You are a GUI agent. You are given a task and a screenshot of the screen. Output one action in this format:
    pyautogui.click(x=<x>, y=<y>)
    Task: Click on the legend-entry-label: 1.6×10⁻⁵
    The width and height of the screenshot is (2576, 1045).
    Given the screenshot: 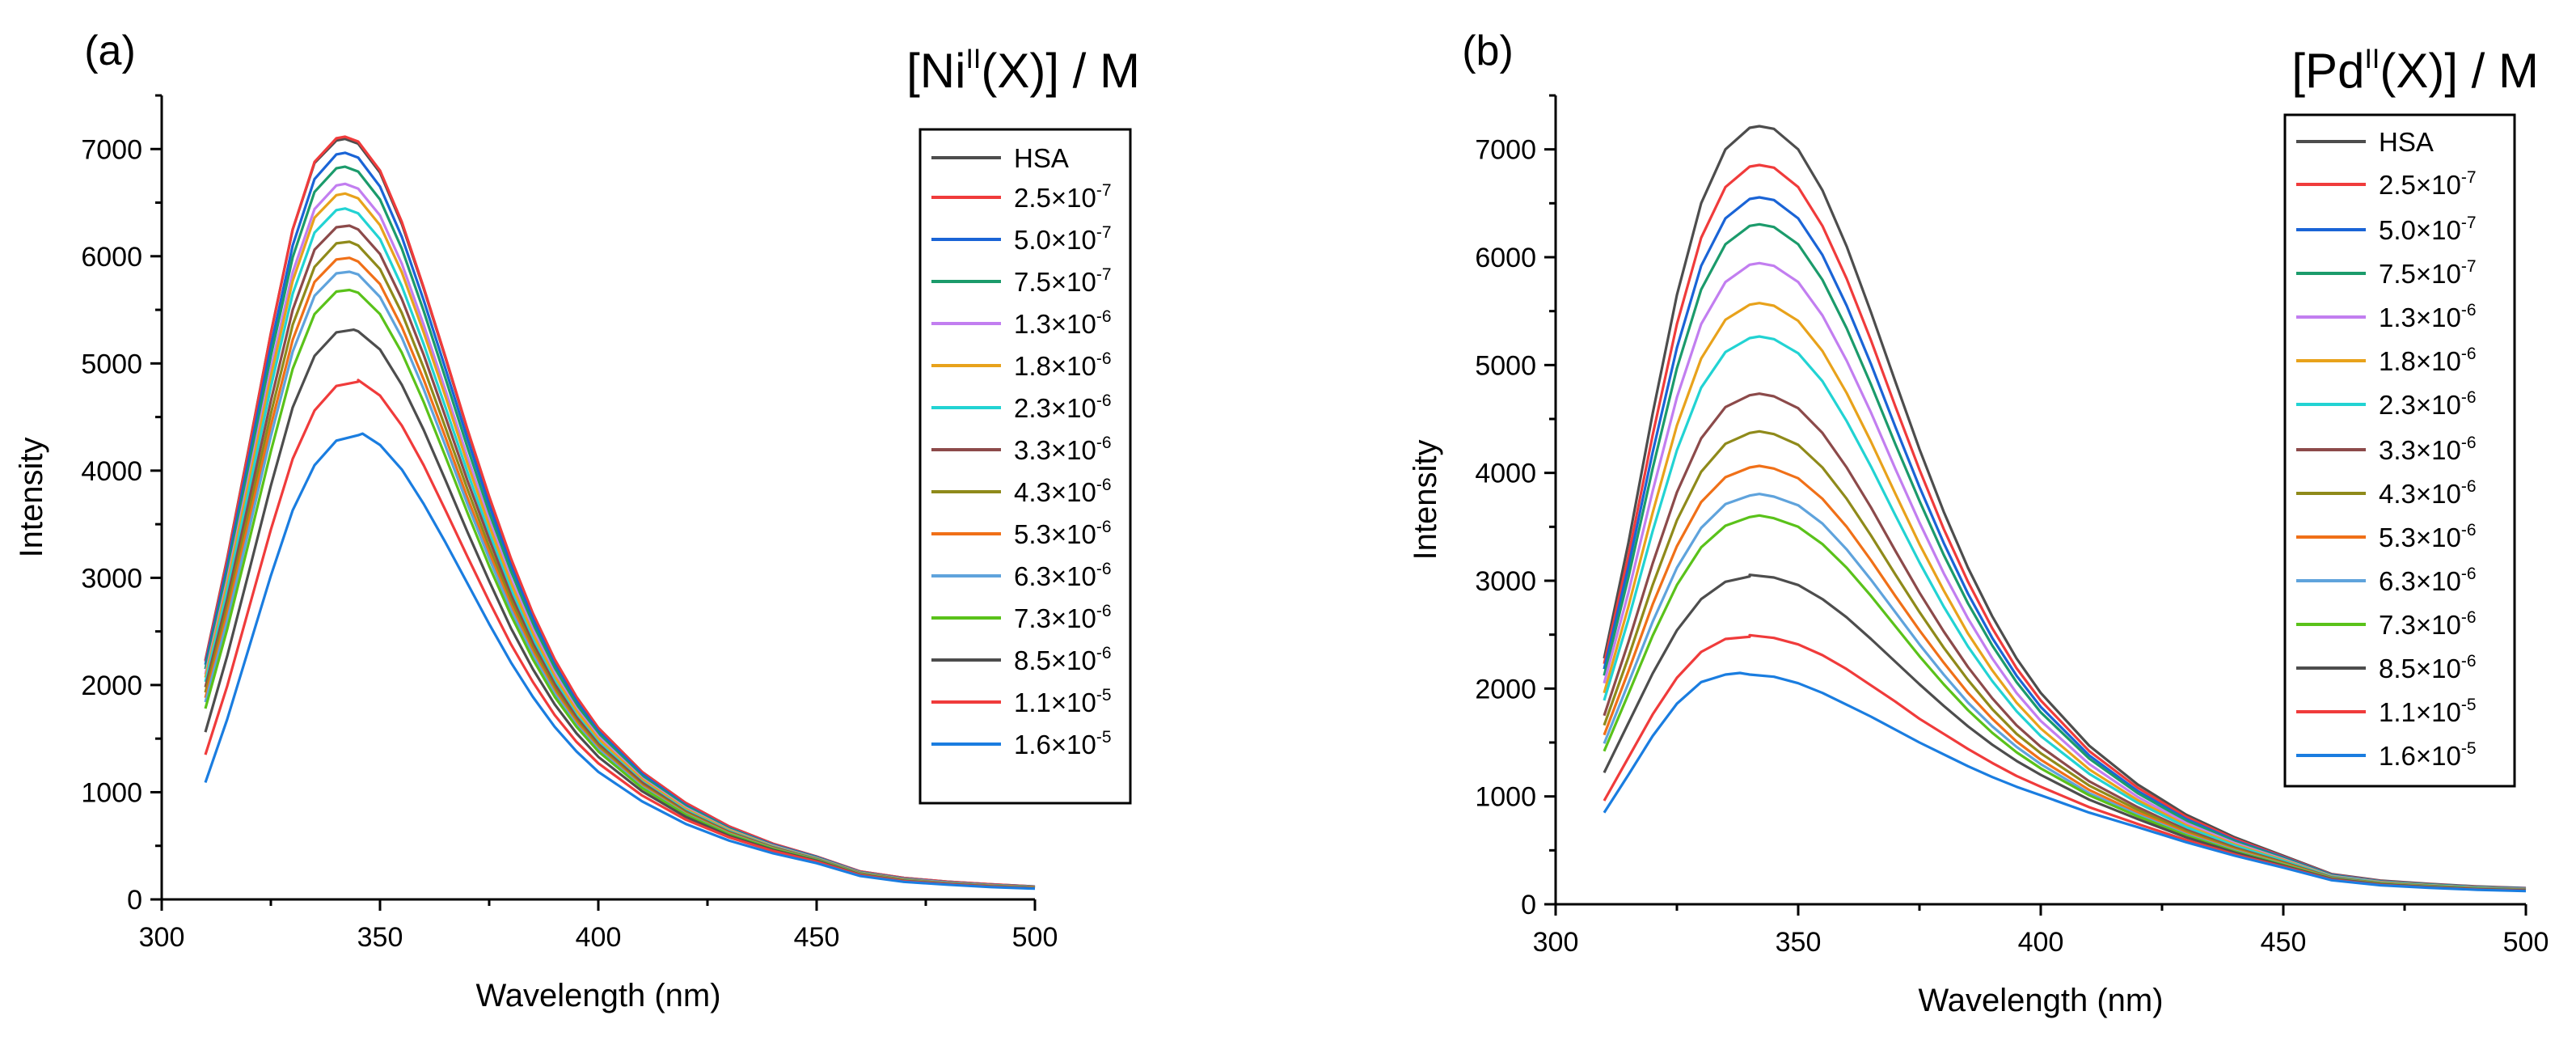 What is the action you would take?
    pyautogui.click(x=1063, y=743)
    